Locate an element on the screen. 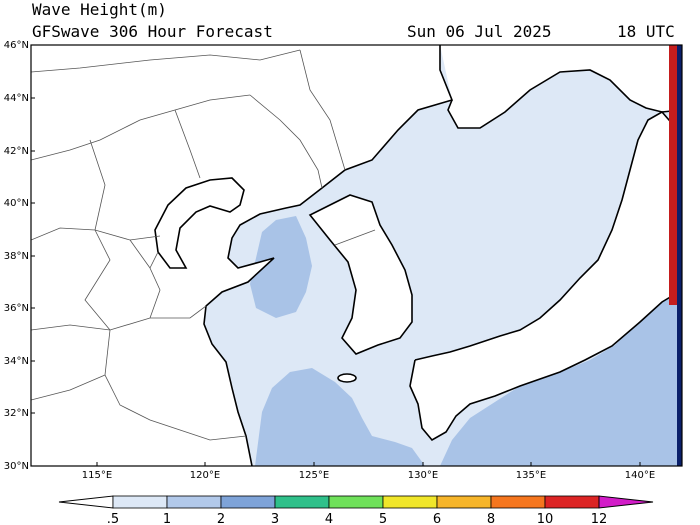 The width and height of the screenshot is (700, 525). colorbar-label: 12 is located at coordinates (599, 518).